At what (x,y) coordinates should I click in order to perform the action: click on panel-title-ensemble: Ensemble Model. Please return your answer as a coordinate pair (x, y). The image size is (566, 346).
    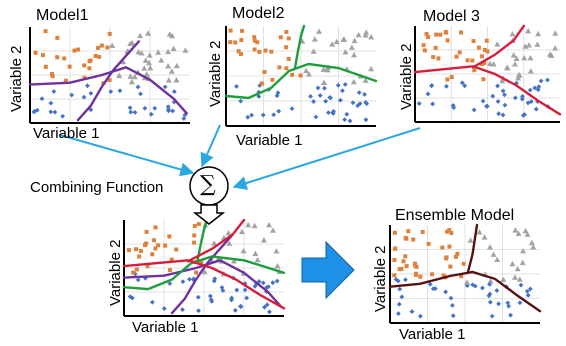
    Looking at the image, I should click on (455, 215).